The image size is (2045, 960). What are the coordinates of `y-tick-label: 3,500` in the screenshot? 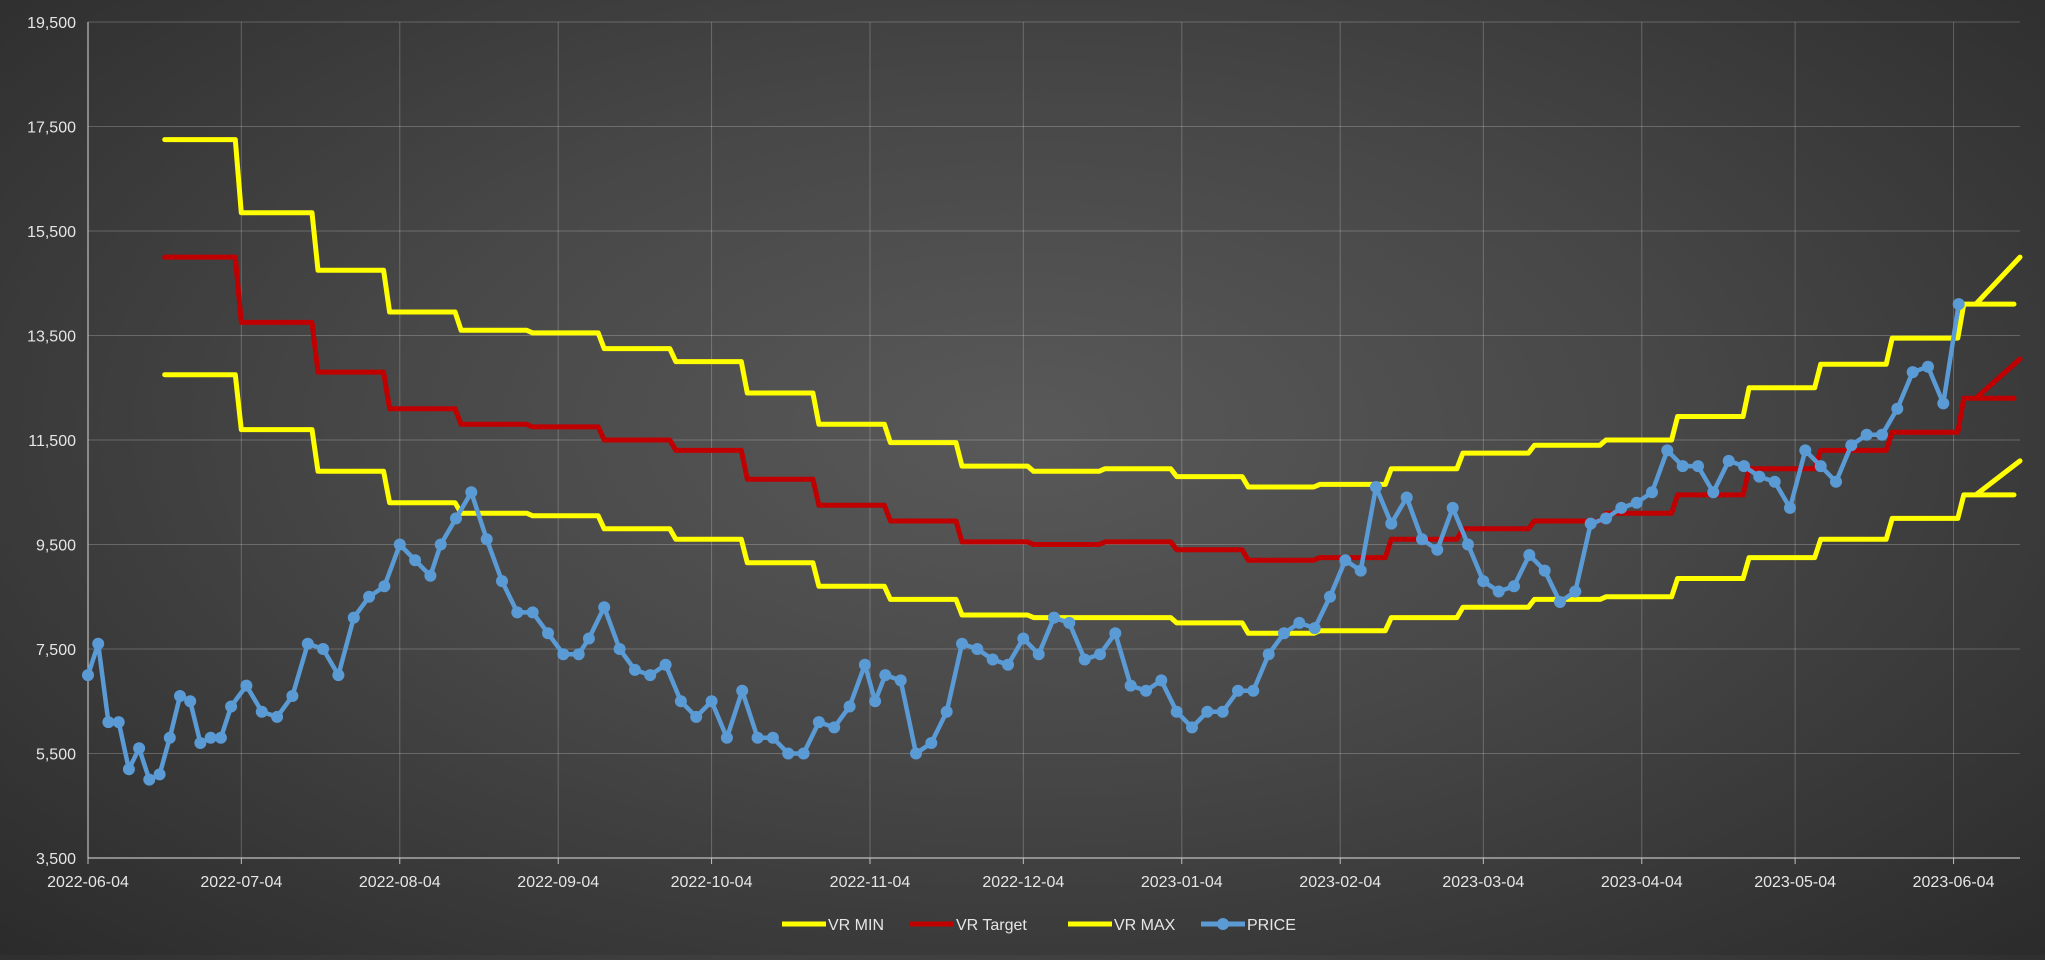 It's located at (56, 859).